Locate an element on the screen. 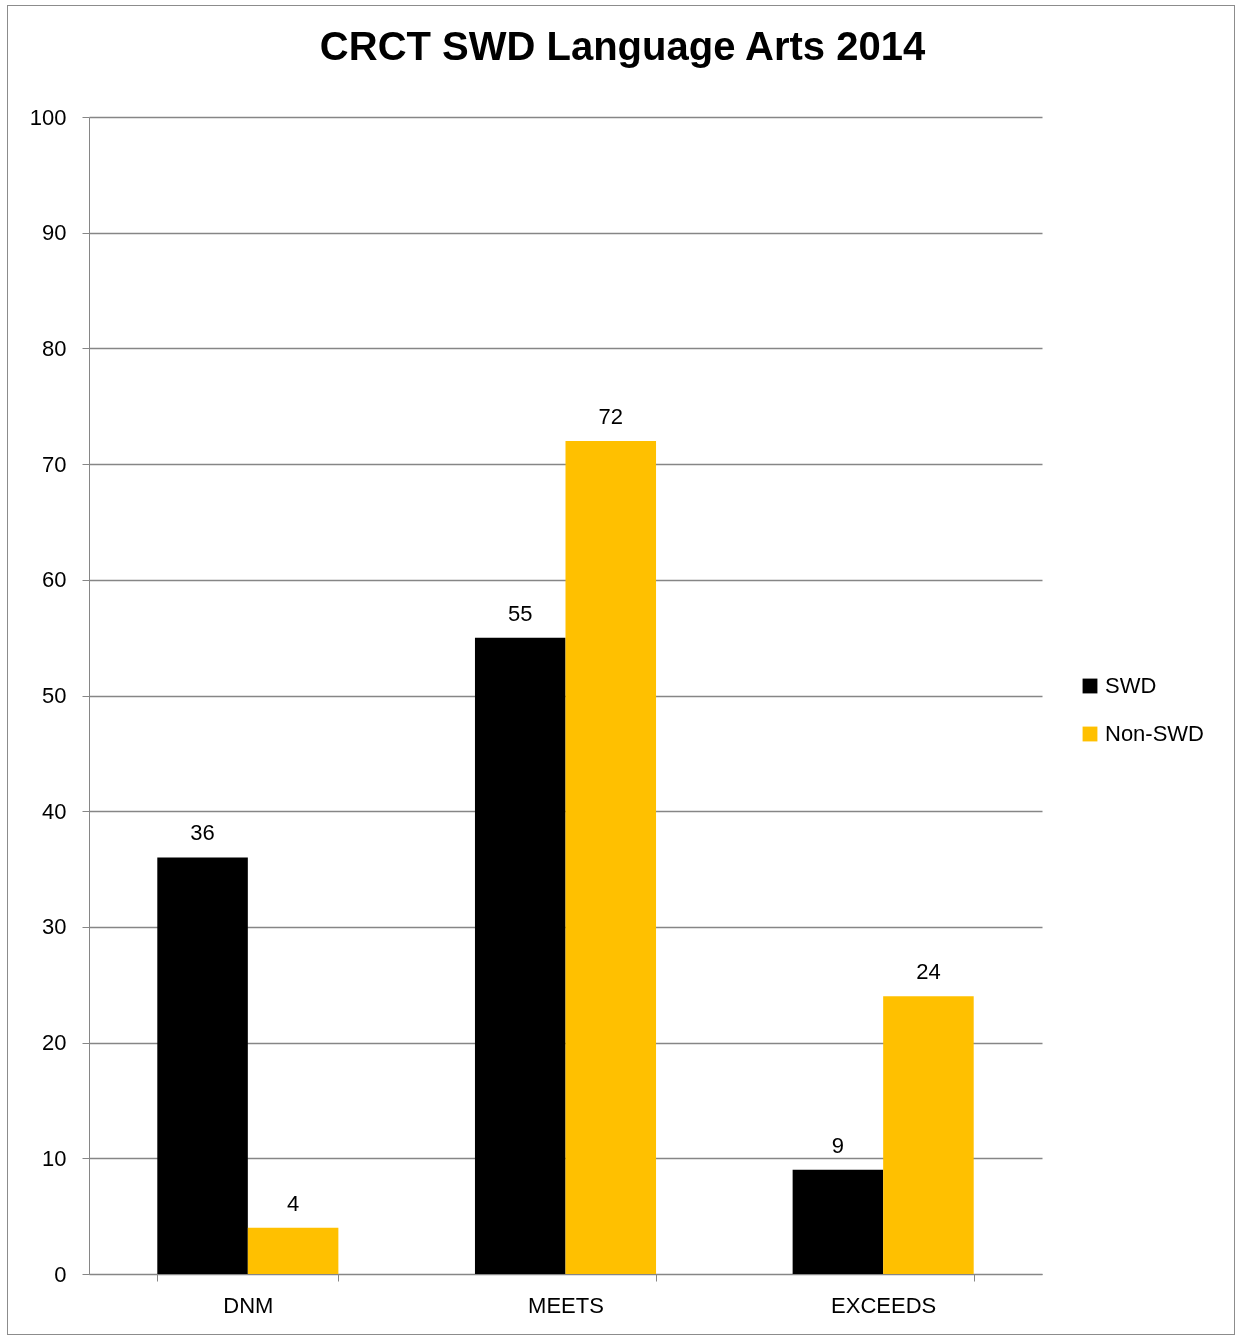 This screenshot has height=1336, width=1236. y-tick-label: 20 is located at coordinates (54, 1043).